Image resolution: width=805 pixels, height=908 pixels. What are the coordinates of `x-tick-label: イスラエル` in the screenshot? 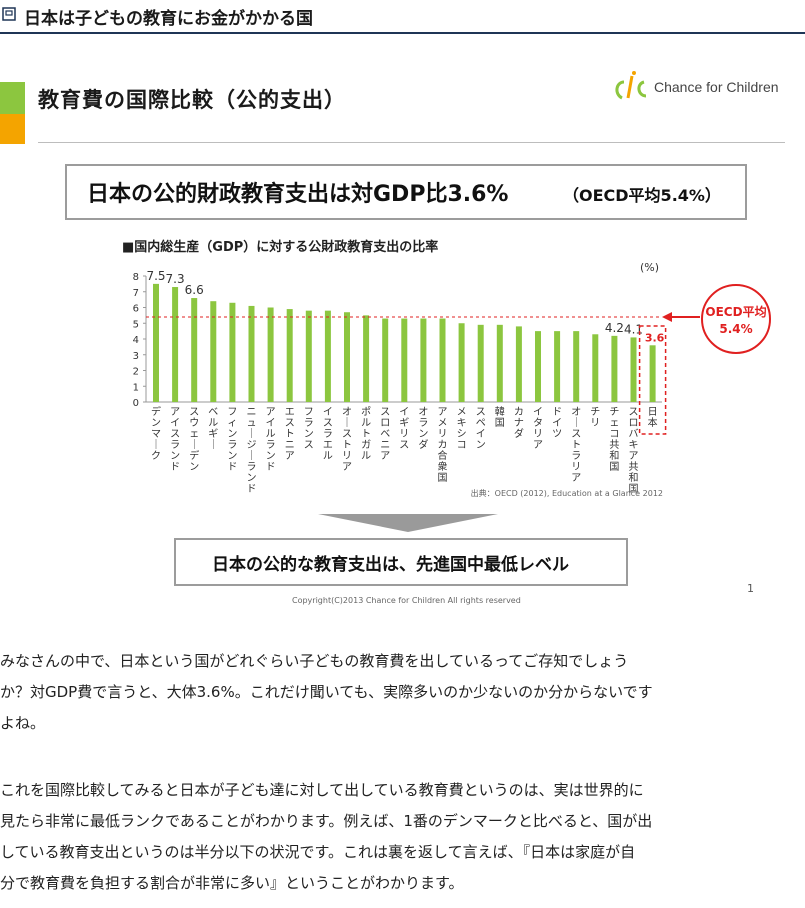 It's located at (328, 434).